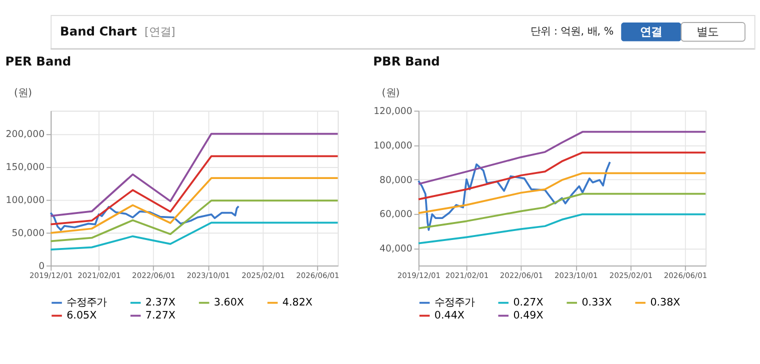 The width and height of the screenshot is (760, 364). I want to click on chart-title: PBR Band, so click(406, 61).